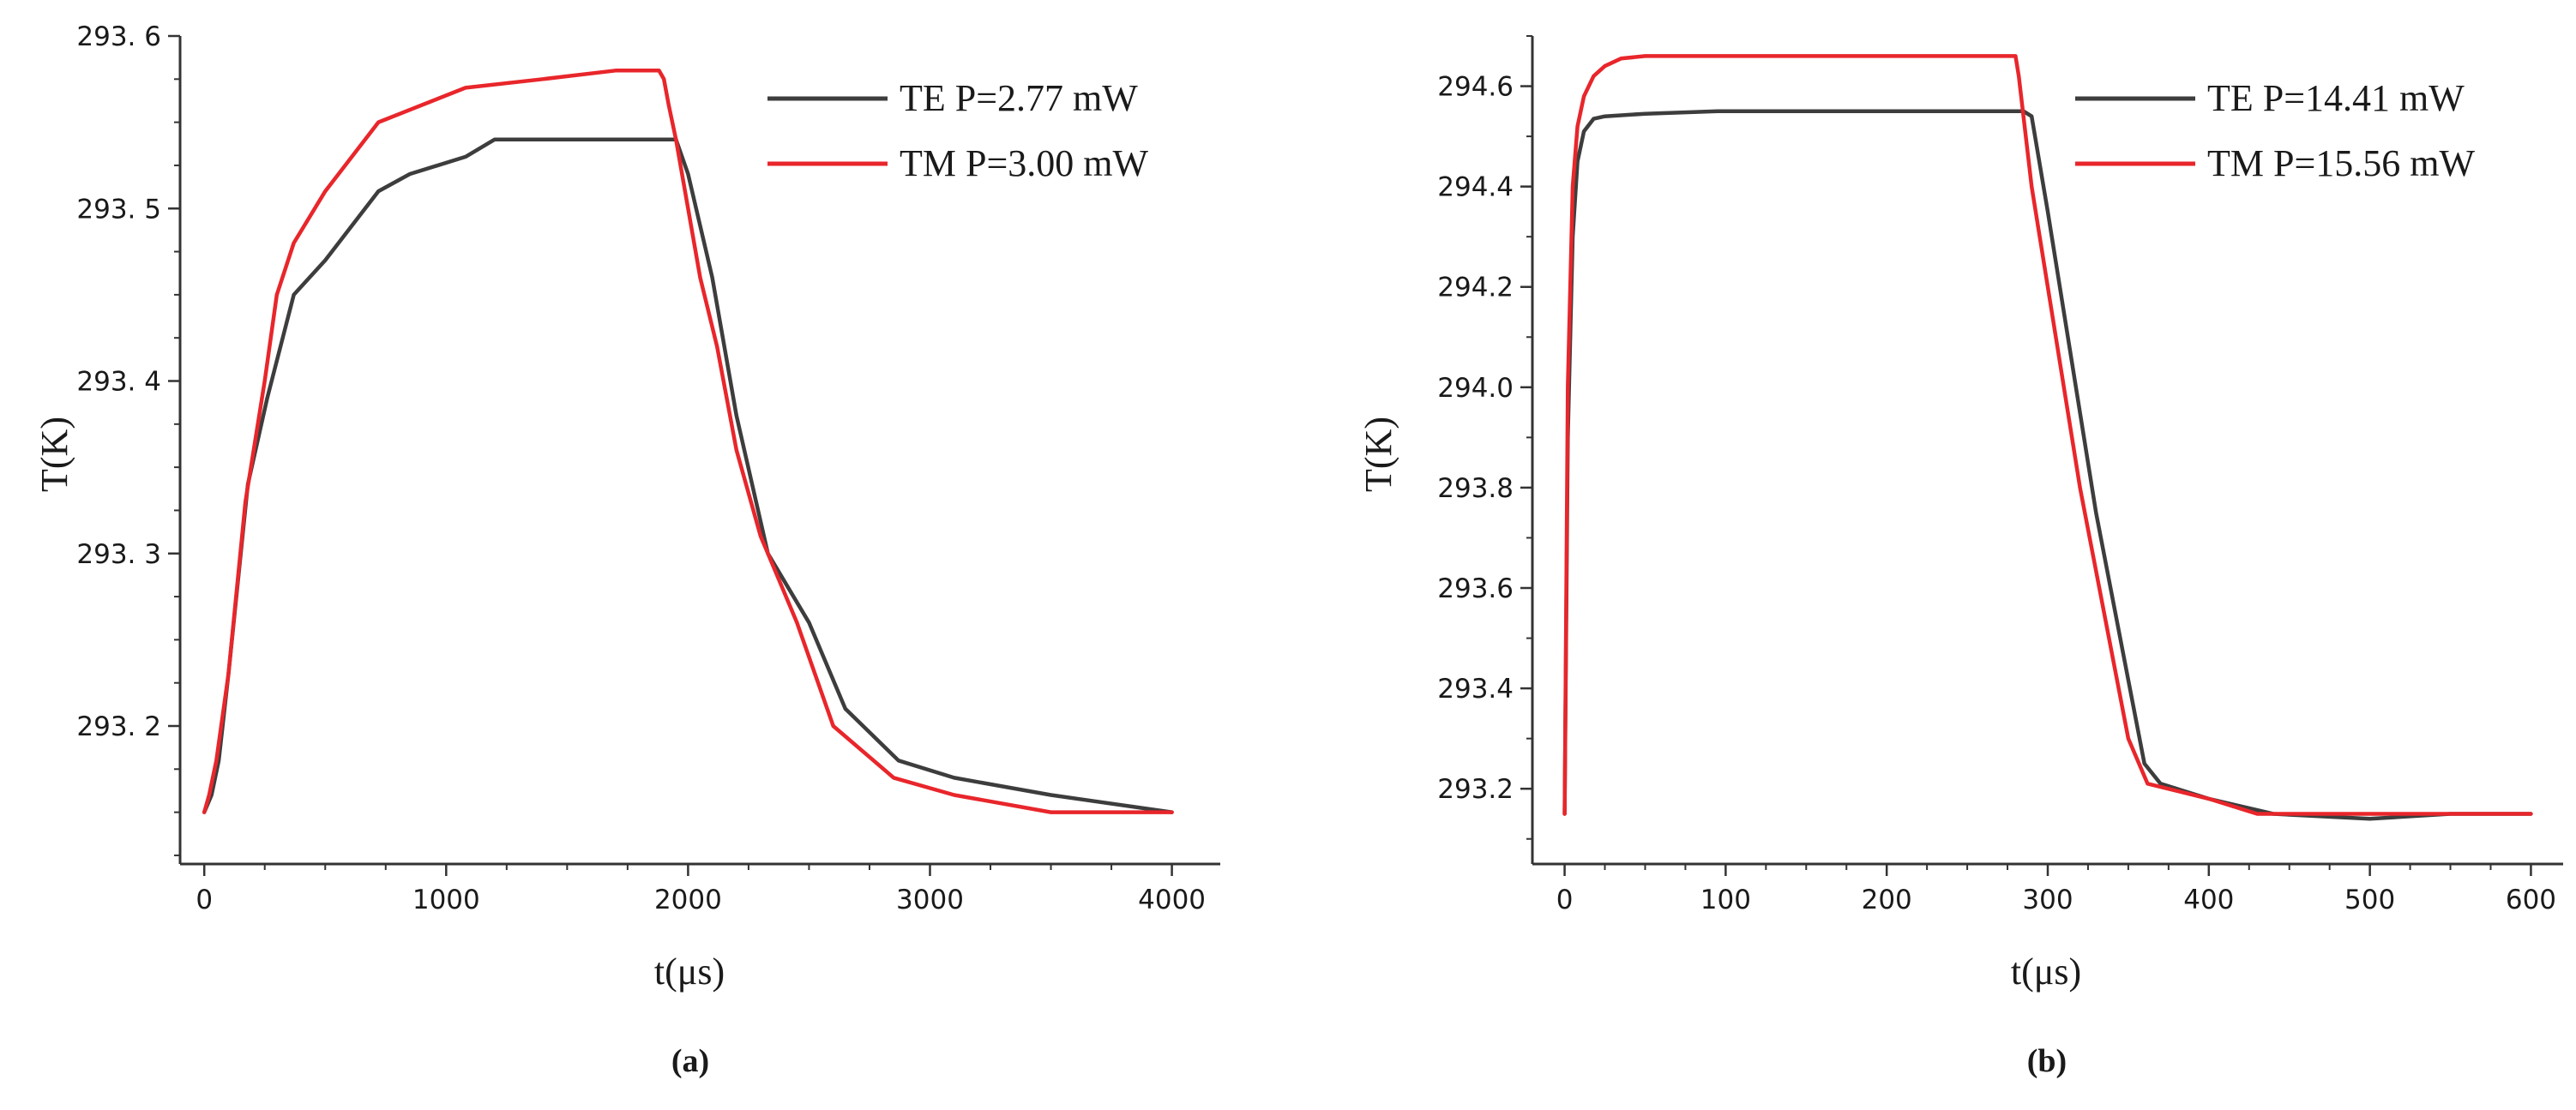 The image size is (2576, 1110). Describe the element at coordinates (118, 554) in the screenshot. I see `y-tick-label: 293. 3` at that location.